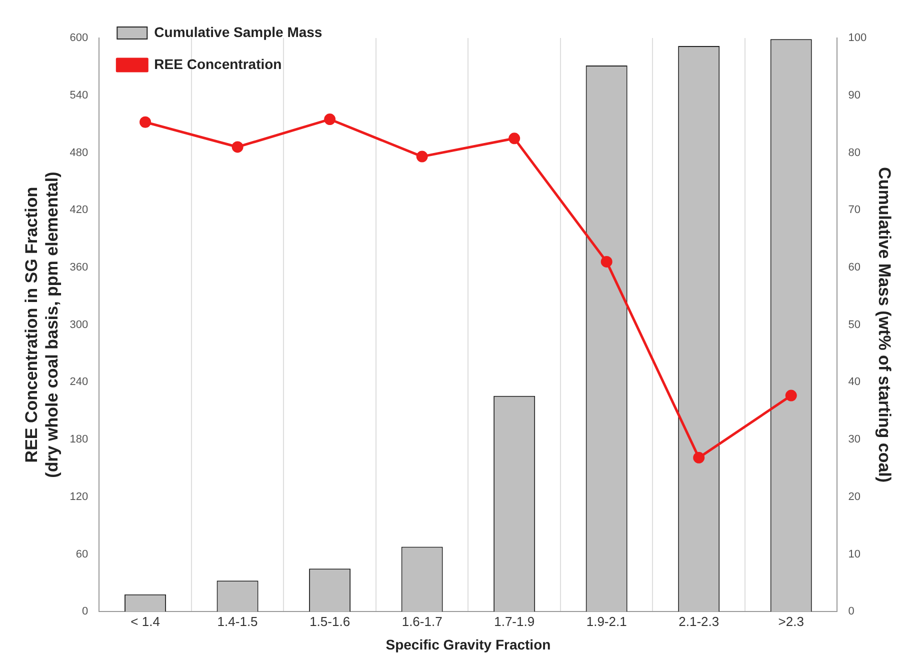 This screenshot has width=924, height=670. Describe the element at coordinates (854, 210) in the screenshot. I see `y2-tick-label: 70` at that location.